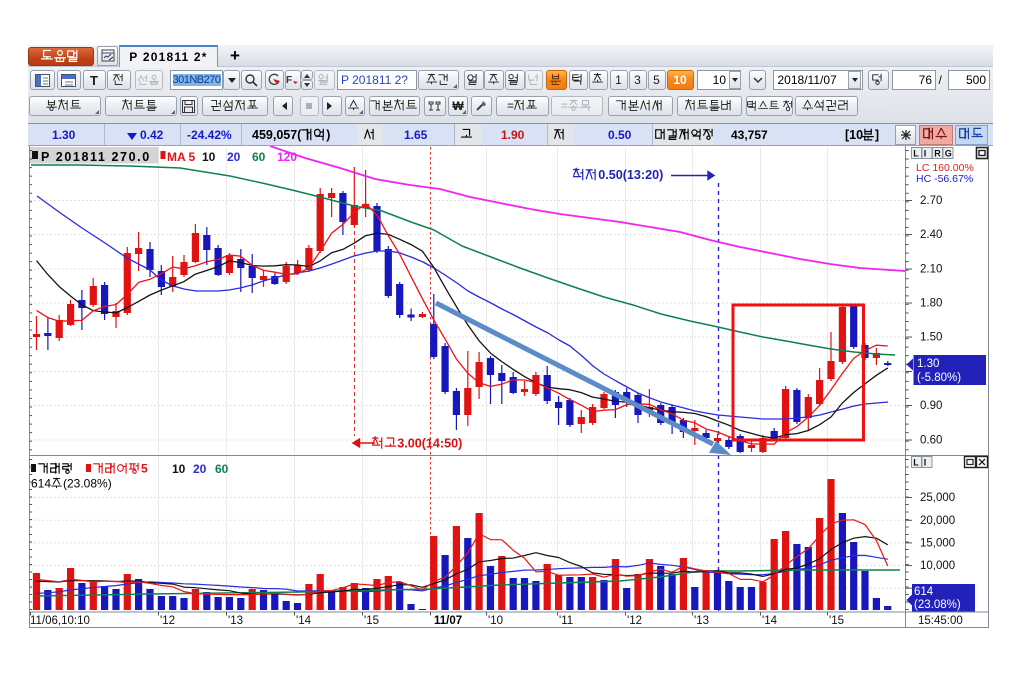 This screenshot has height=691, width=1016. What do you see at coordinates (854, 135) in the screenshot?
I see `svg-text: [10` at bounding box center [854, 135].